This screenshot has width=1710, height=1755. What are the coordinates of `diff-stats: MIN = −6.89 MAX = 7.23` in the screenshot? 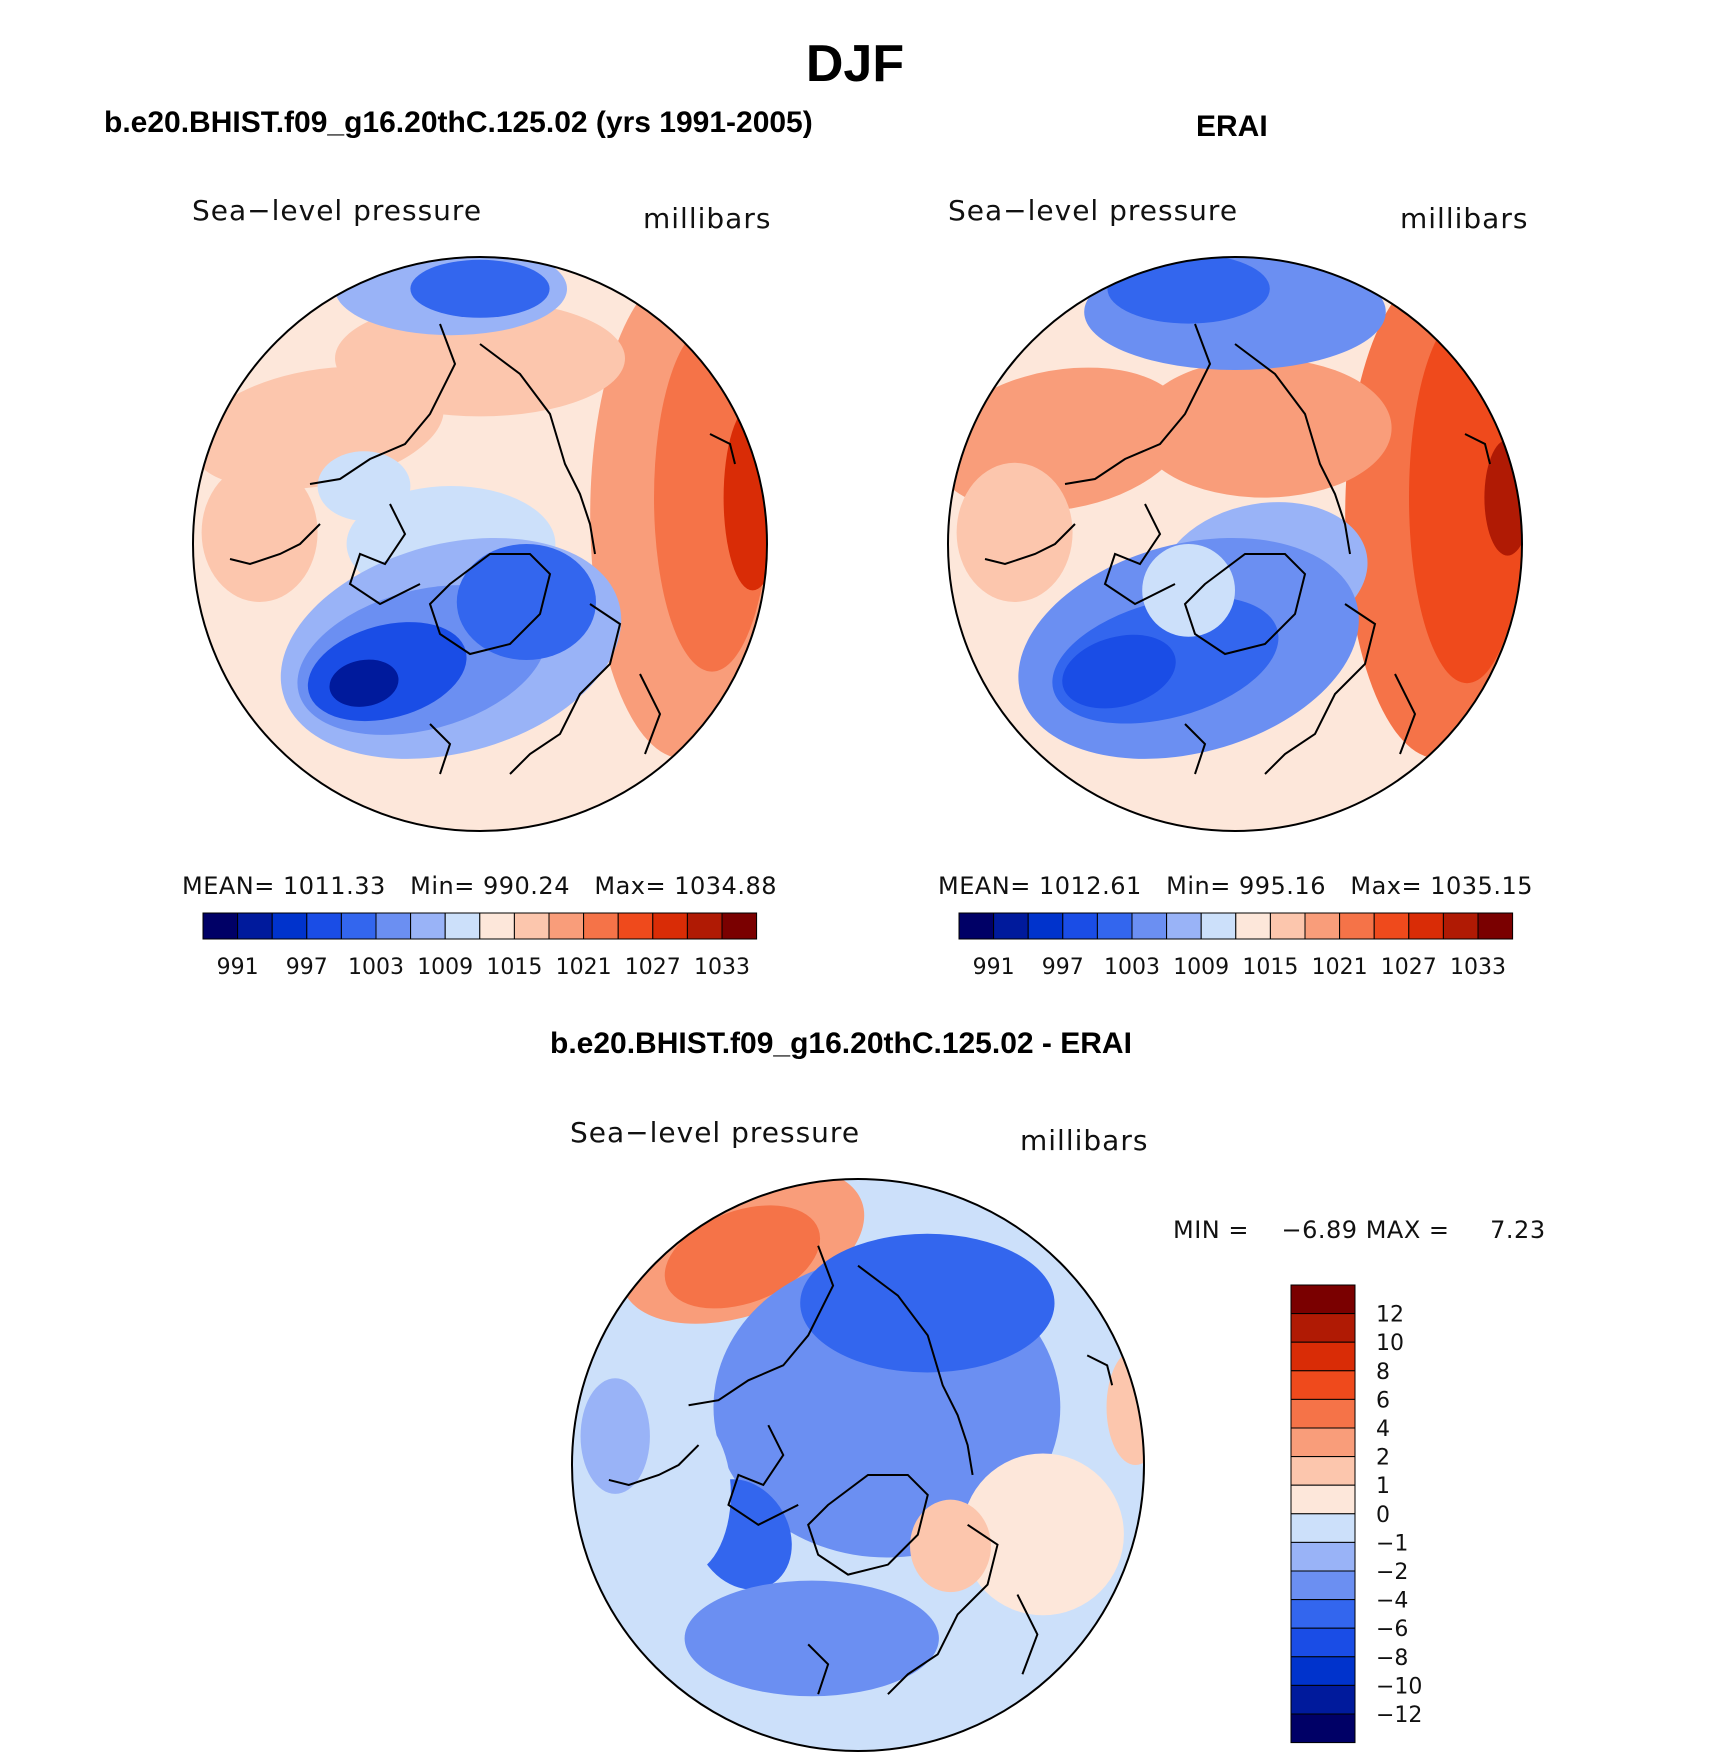 It's located at (1359, 1230).